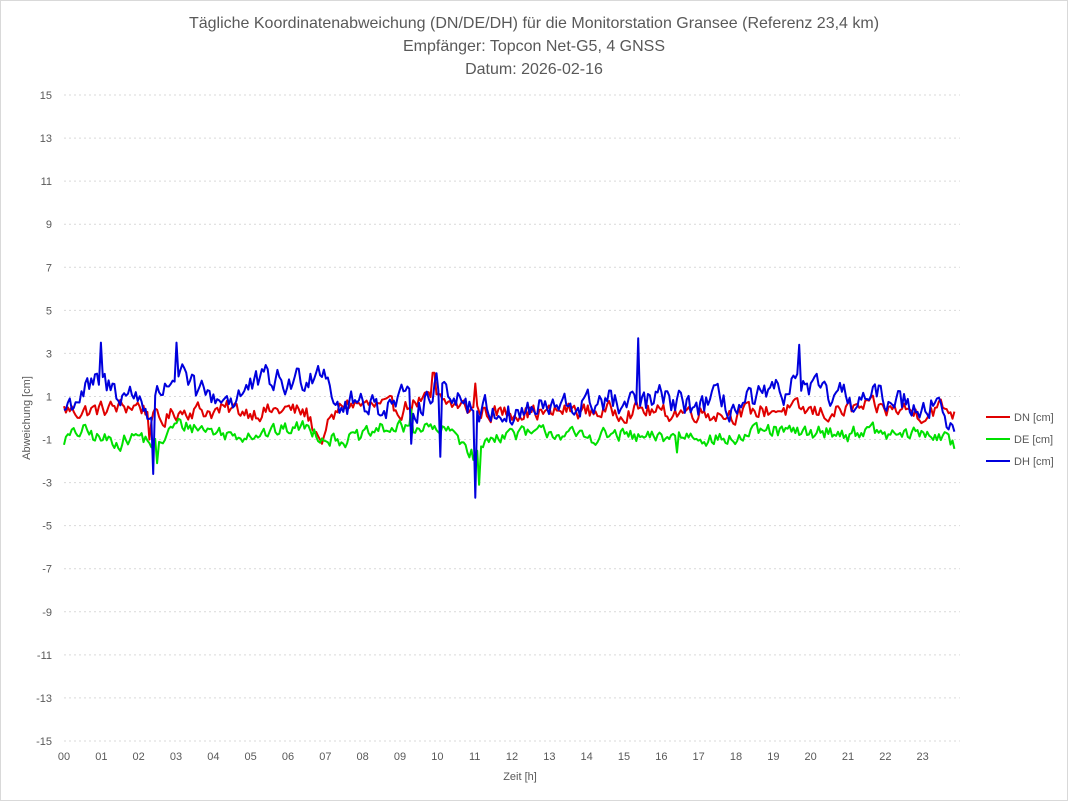 The image size is (1068, 801). Describe the element at coordinates (811, 757) in the screenshot. I see `x-tick-label: 20` at that location.